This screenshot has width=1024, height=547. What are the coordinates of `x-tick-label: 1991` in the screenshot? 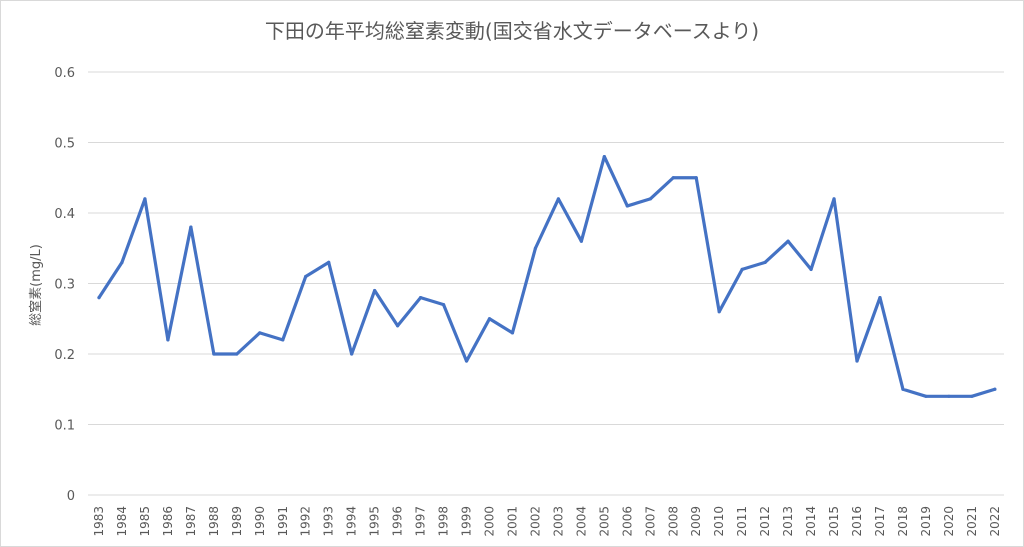 It's located at (283, 521).